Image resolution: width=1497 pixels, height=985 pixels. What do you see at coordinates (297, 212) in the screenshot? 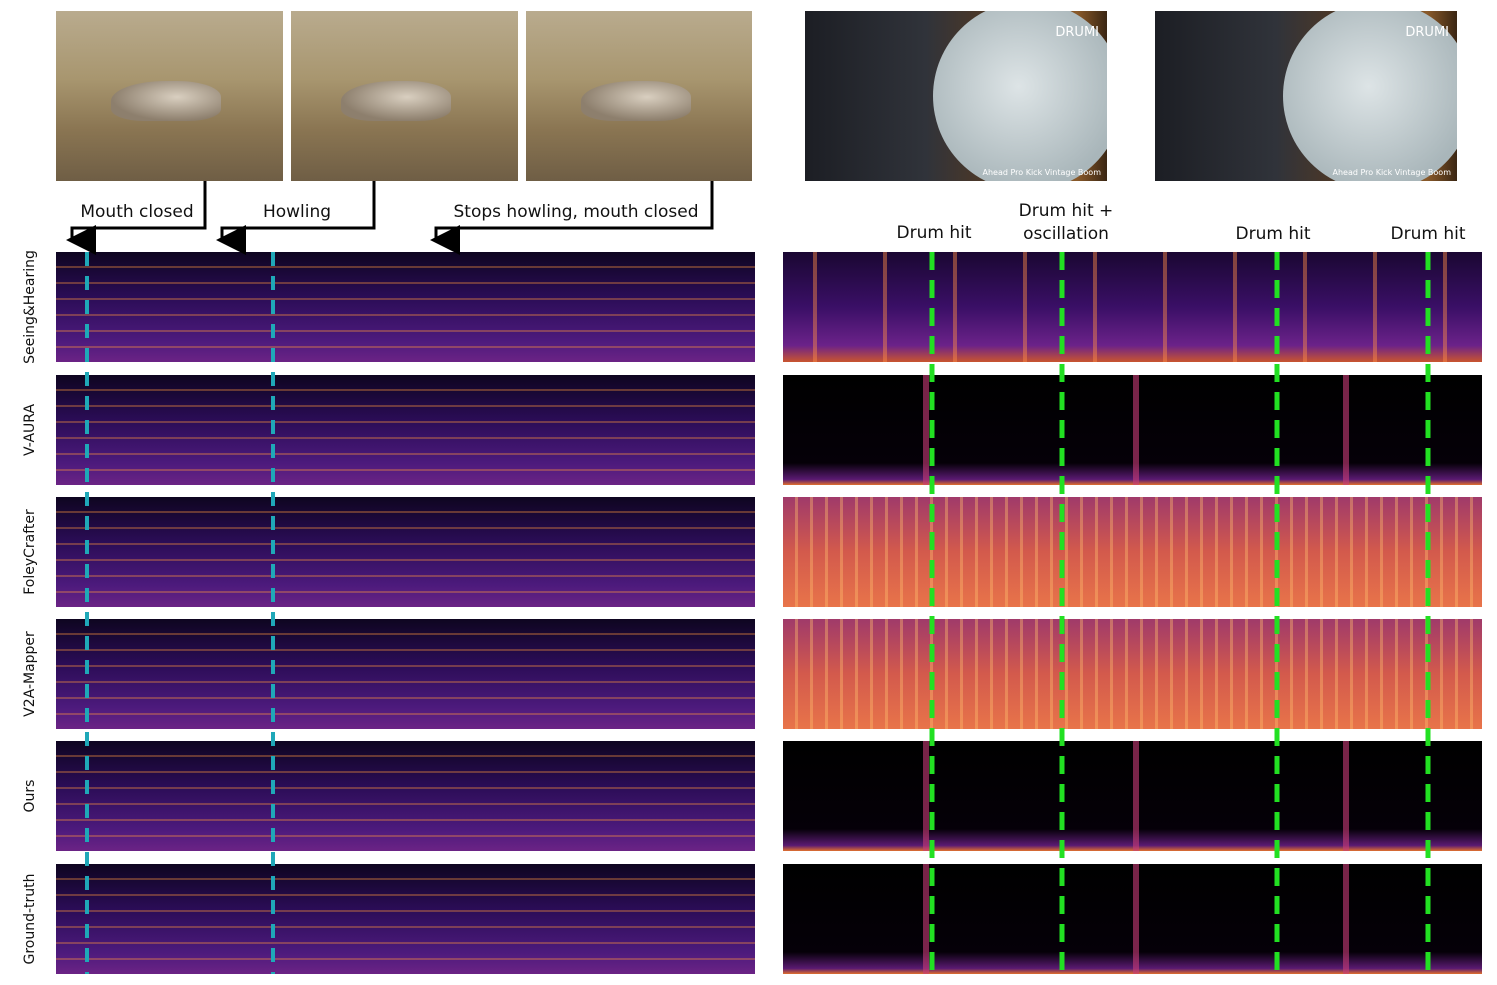
I see `annotation: Howling` at bounding box center [297, 212].